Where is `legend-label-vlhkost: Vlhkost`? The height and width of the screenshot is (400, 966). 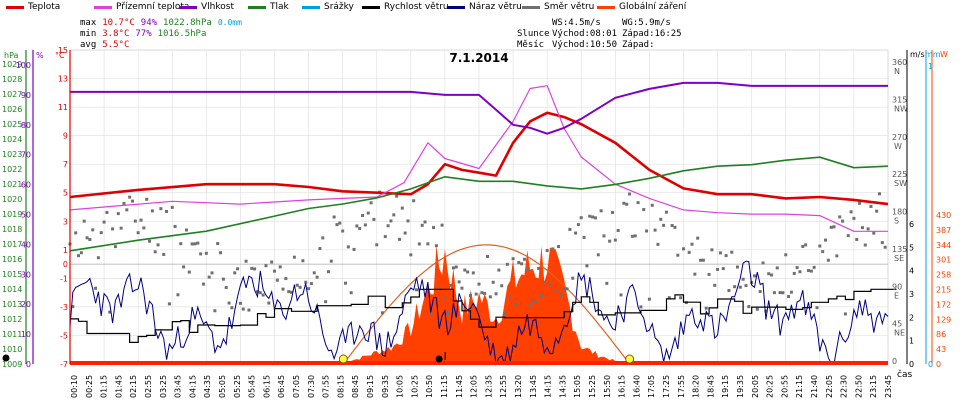 legend-label-vlhkost: Vlhkost is located at coordinates (217, 7).